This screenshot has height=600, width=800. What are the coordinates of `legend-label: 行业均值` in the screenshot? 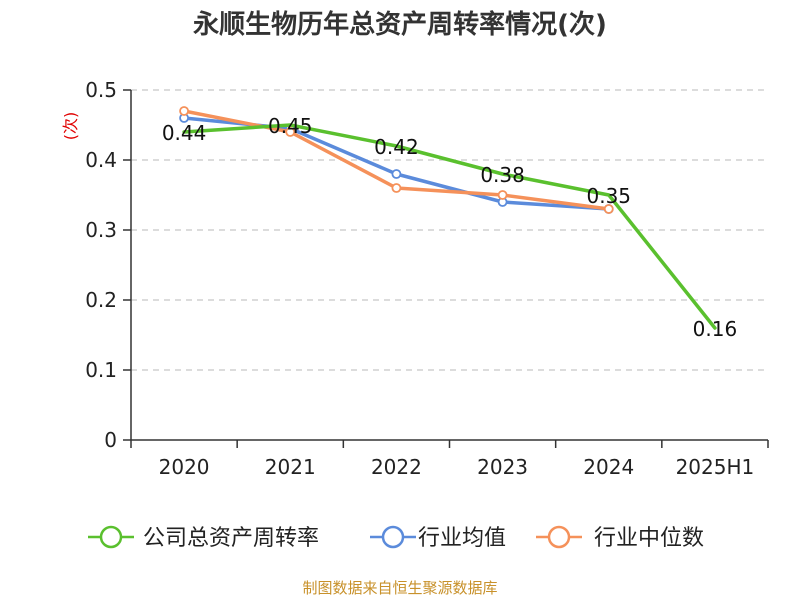 It's located at (462, 538).